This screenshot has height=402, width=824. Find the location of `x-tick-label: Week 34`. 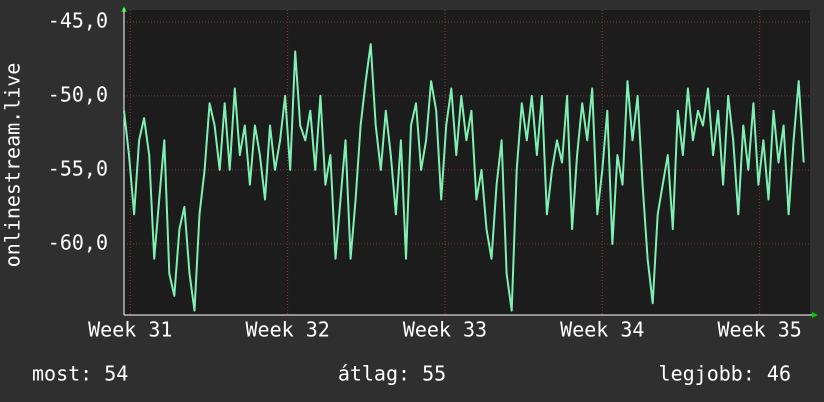

x-tick-label: Week 34 is located at coordinates (602, 330).